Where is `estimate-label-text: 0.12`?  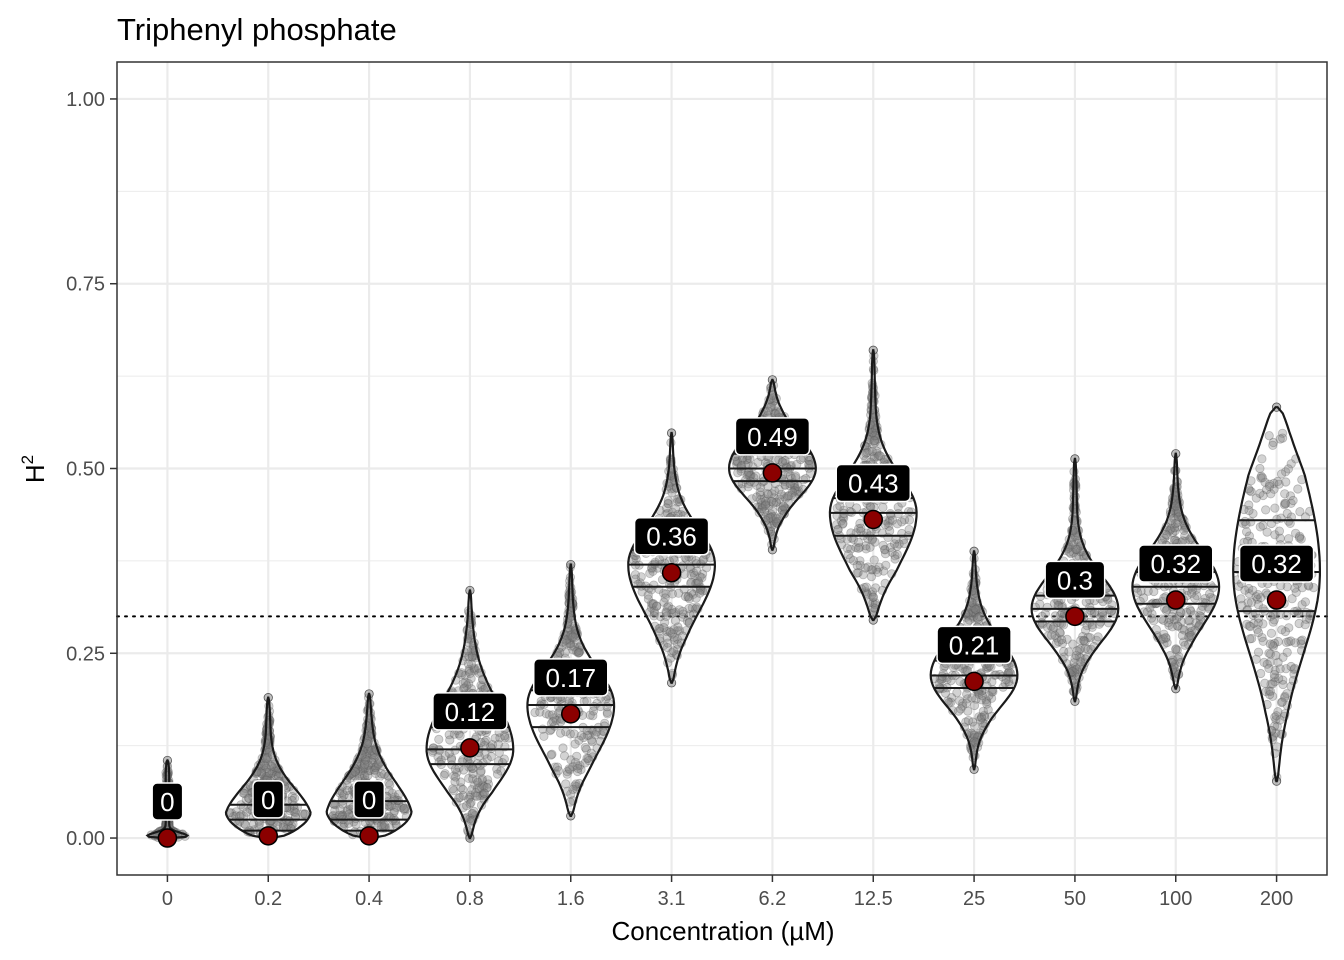
estimate-label-text: 0.12 is located at coordinates (470, 712).